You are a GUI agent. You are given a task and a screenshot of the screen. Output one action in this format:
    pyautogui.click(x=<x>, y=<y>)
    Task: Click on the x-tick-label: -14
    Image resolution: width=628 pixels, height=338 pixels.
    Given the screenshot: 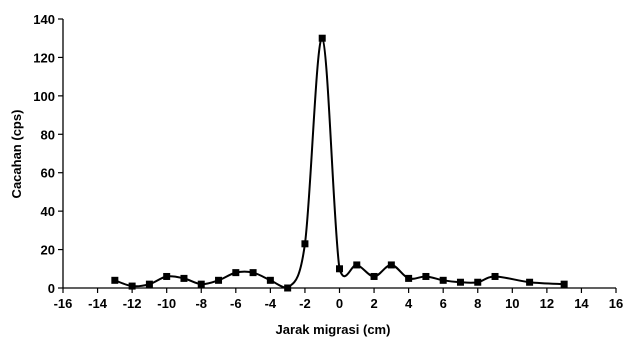 What is the action you would take?
    pyautogui.click(x=98, y=303)
    